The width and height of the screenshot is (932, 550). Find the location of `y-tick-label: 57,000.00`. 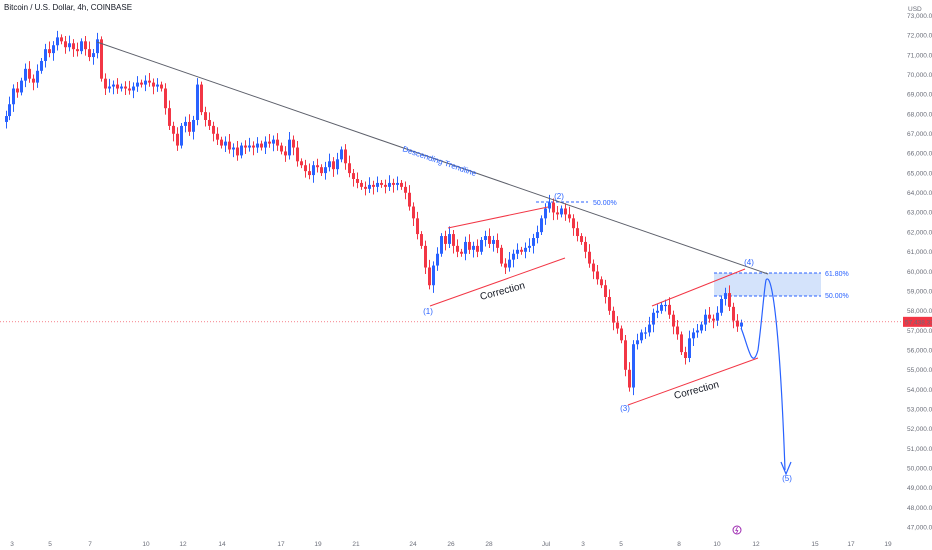

y-tick-label: 57,000.00 is located at coordinates (919, 331).